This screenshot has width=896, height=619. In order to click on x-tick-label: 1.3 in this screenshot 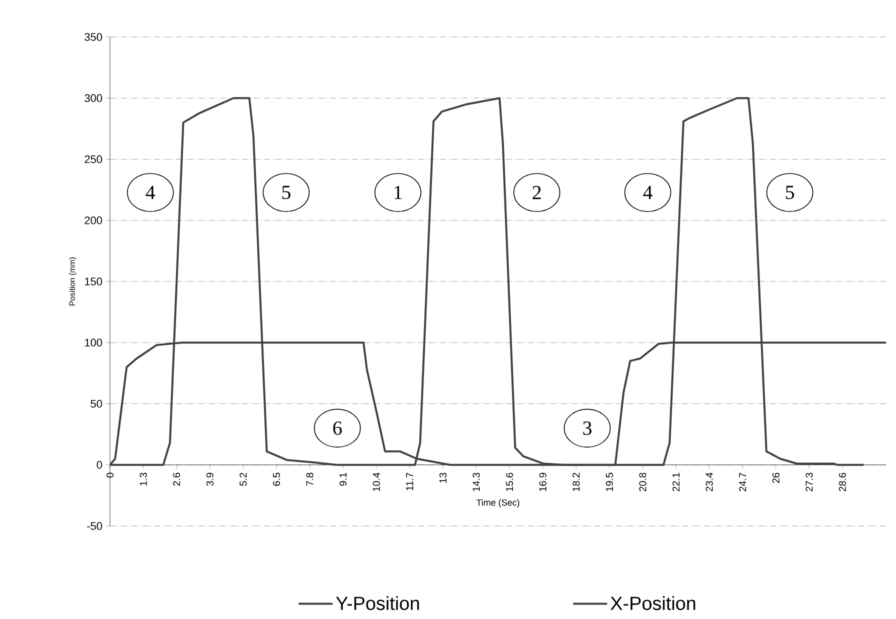, I will do `click(143, 479)`.